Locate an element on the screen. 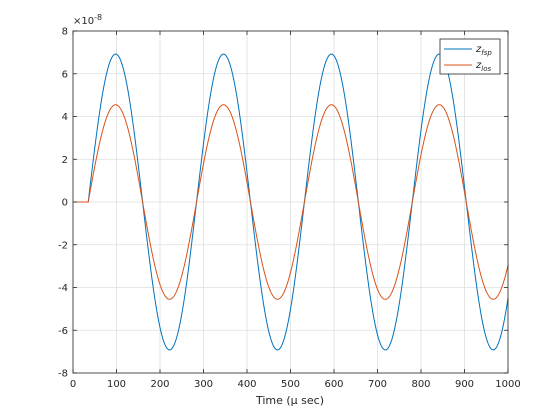 This screenshot has height=420, width=560. y-tick-label: 0 is located at coordinates (65, 203).